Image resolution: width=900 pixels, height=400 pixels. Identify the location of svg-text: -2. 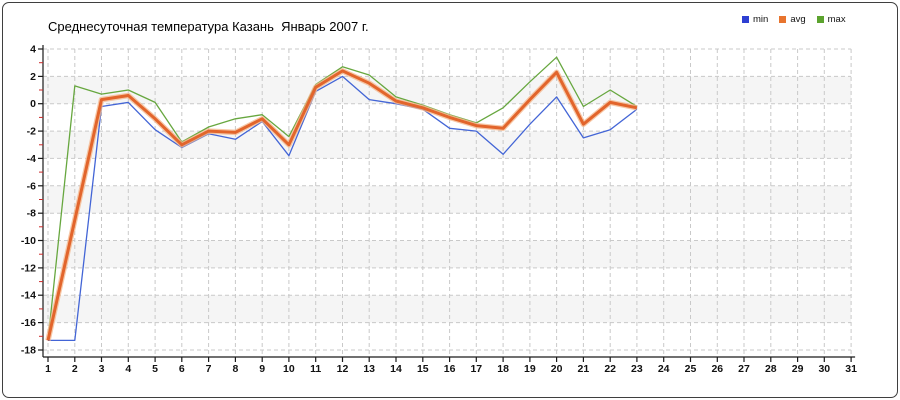
(31, 132).